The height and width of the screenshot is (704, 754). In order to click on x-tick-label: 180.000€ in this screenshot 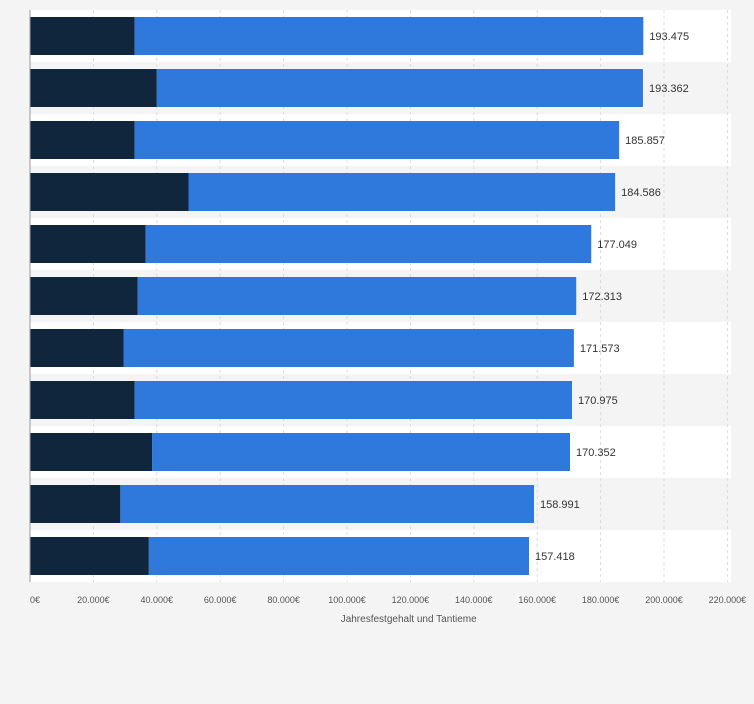, I will do `click(601, 600)`.